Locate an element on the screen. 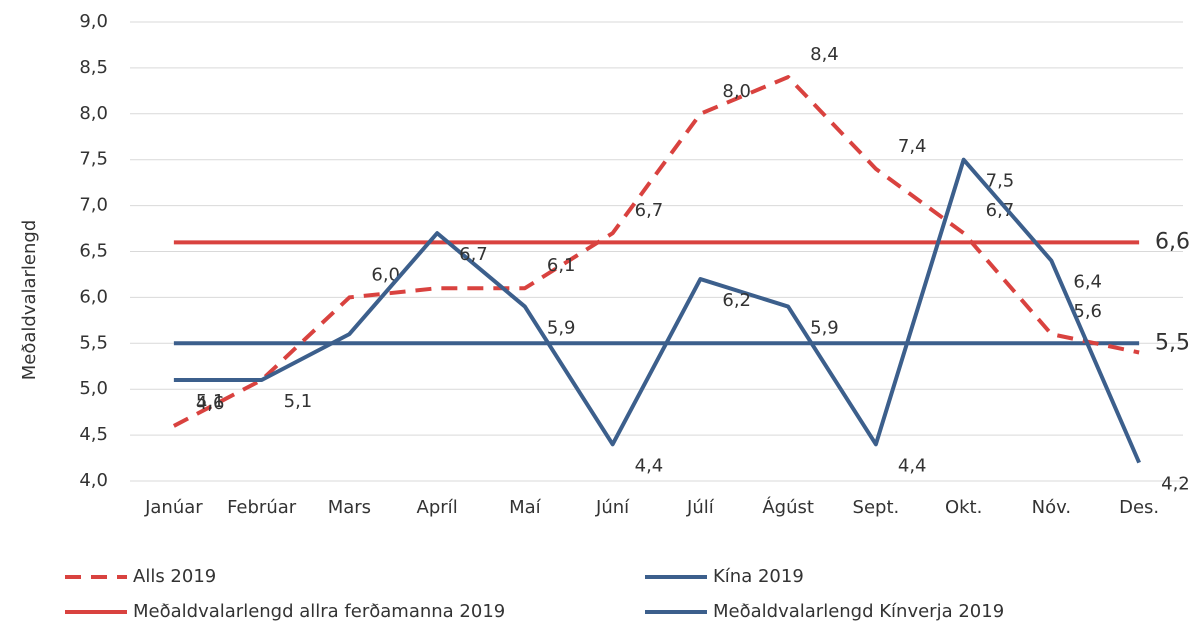 The width and height of the screenshot is (1199, 626). x-tick-label: Júlí is located at coordinates (700, 507).